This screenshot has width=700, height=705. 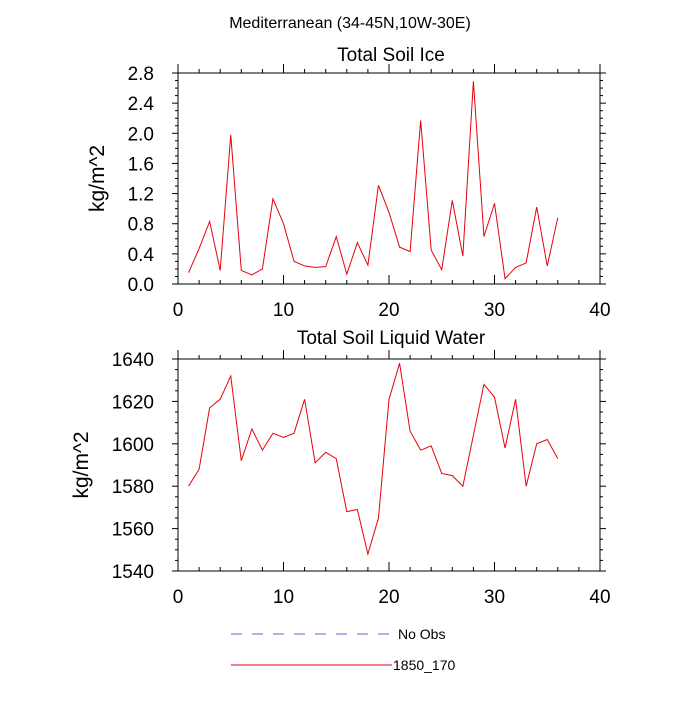 I want to click on y-tick-label: 1620, so click(x=133, y=402).